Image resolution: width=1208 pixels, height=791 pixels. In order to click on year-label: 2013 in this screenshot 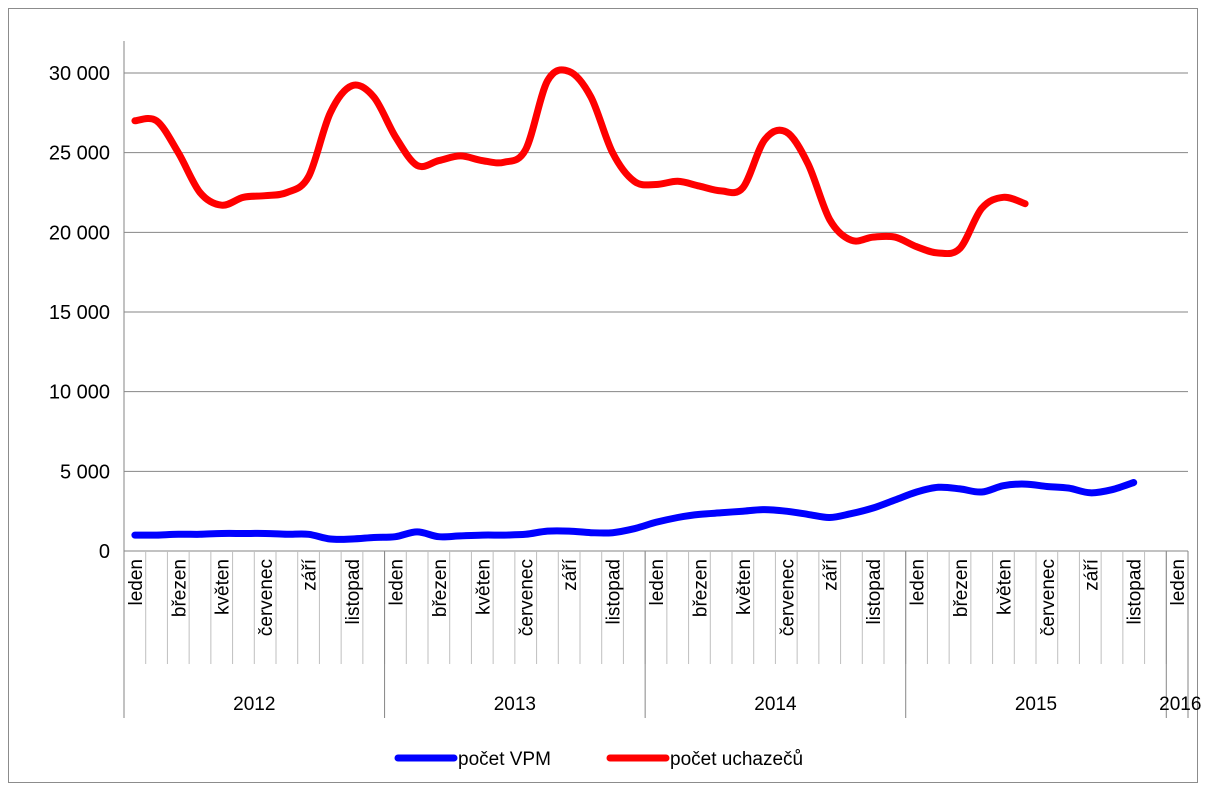, I will do `click(515, 704)`.